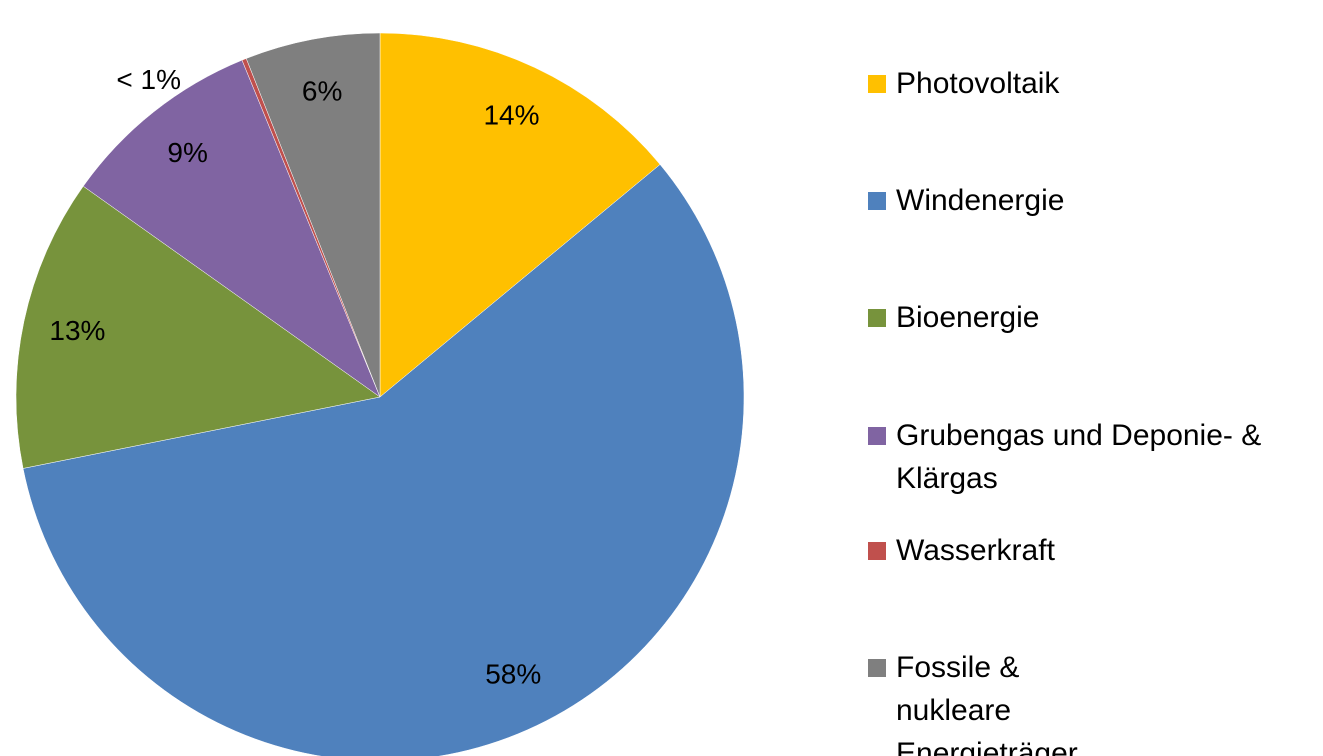  What do you see at coordinates (968, 317) in the screenshot?
I see `legend-label: Bioenergie` at bounding box center [968, 317].